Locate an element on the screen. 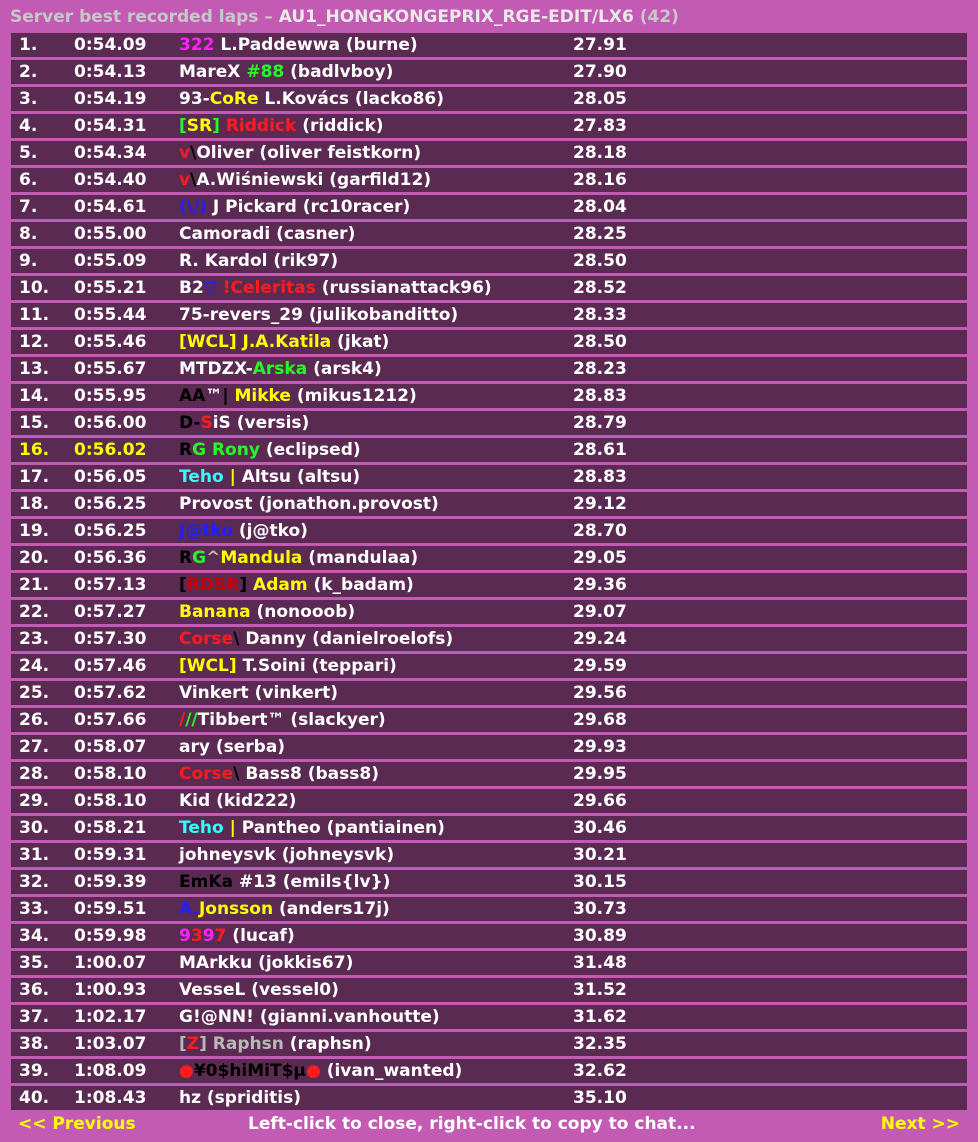  row-position: 9. is located at coordinates (28, 261).